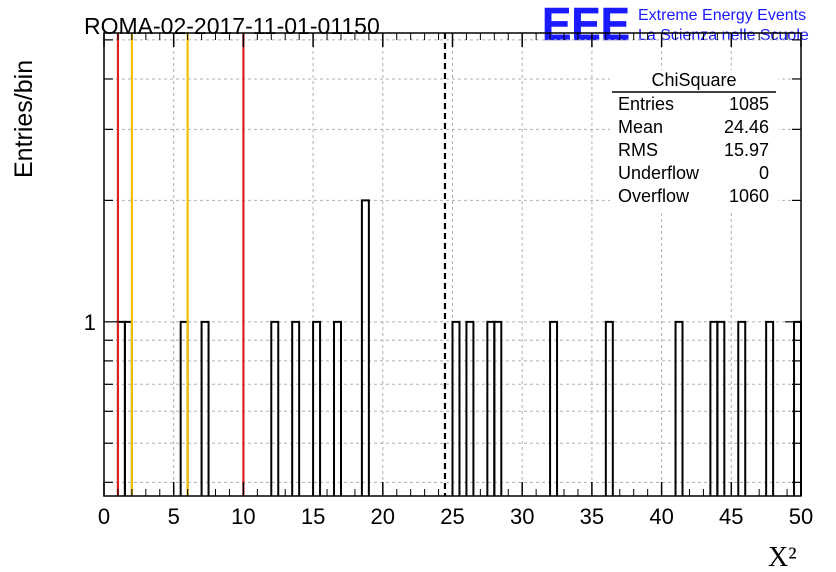 This screenshot has height=572, width=836. I want to click on x-tick-label: 10, so click(243, 516).